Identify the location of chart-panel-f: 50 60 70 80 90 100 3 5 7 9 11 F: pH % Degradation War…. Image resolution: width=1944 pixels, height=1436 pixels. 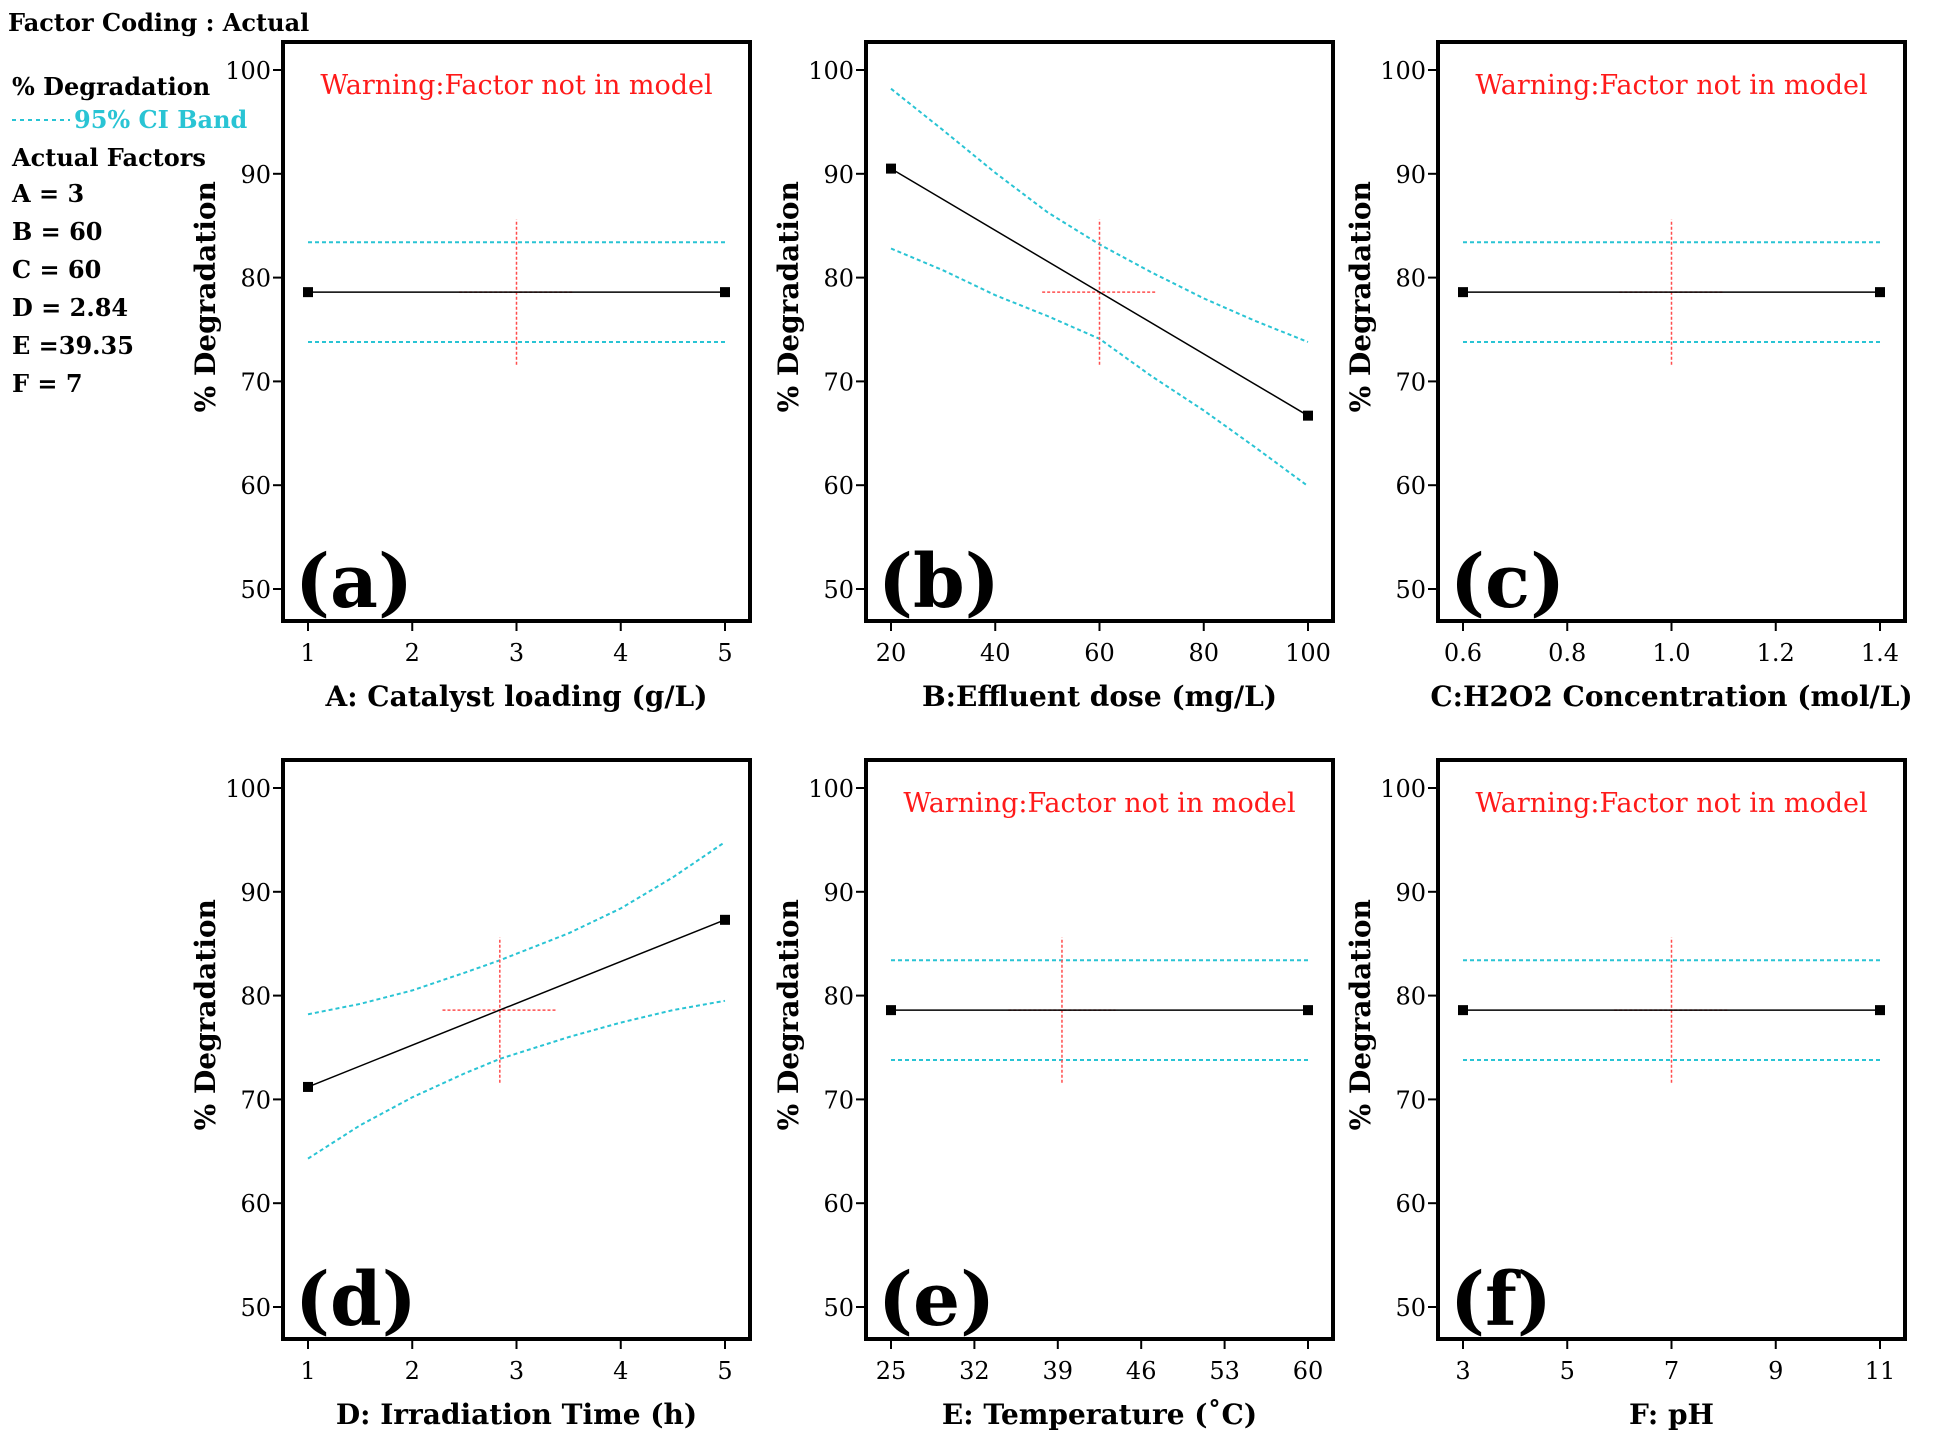
(1625, 1094).